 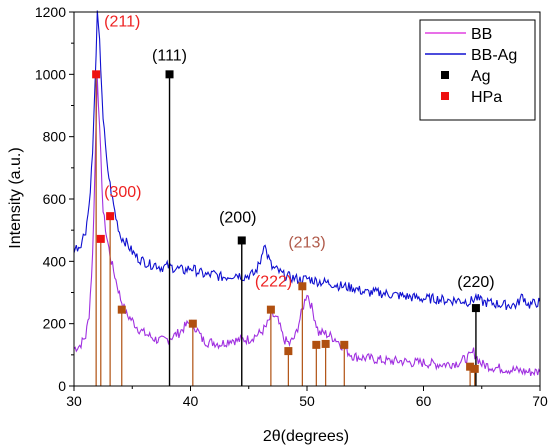 What do you see at coordinates (307, 401) in the screenshot?
I see `x-tick-label: 50` at bounding box center [307, 401].